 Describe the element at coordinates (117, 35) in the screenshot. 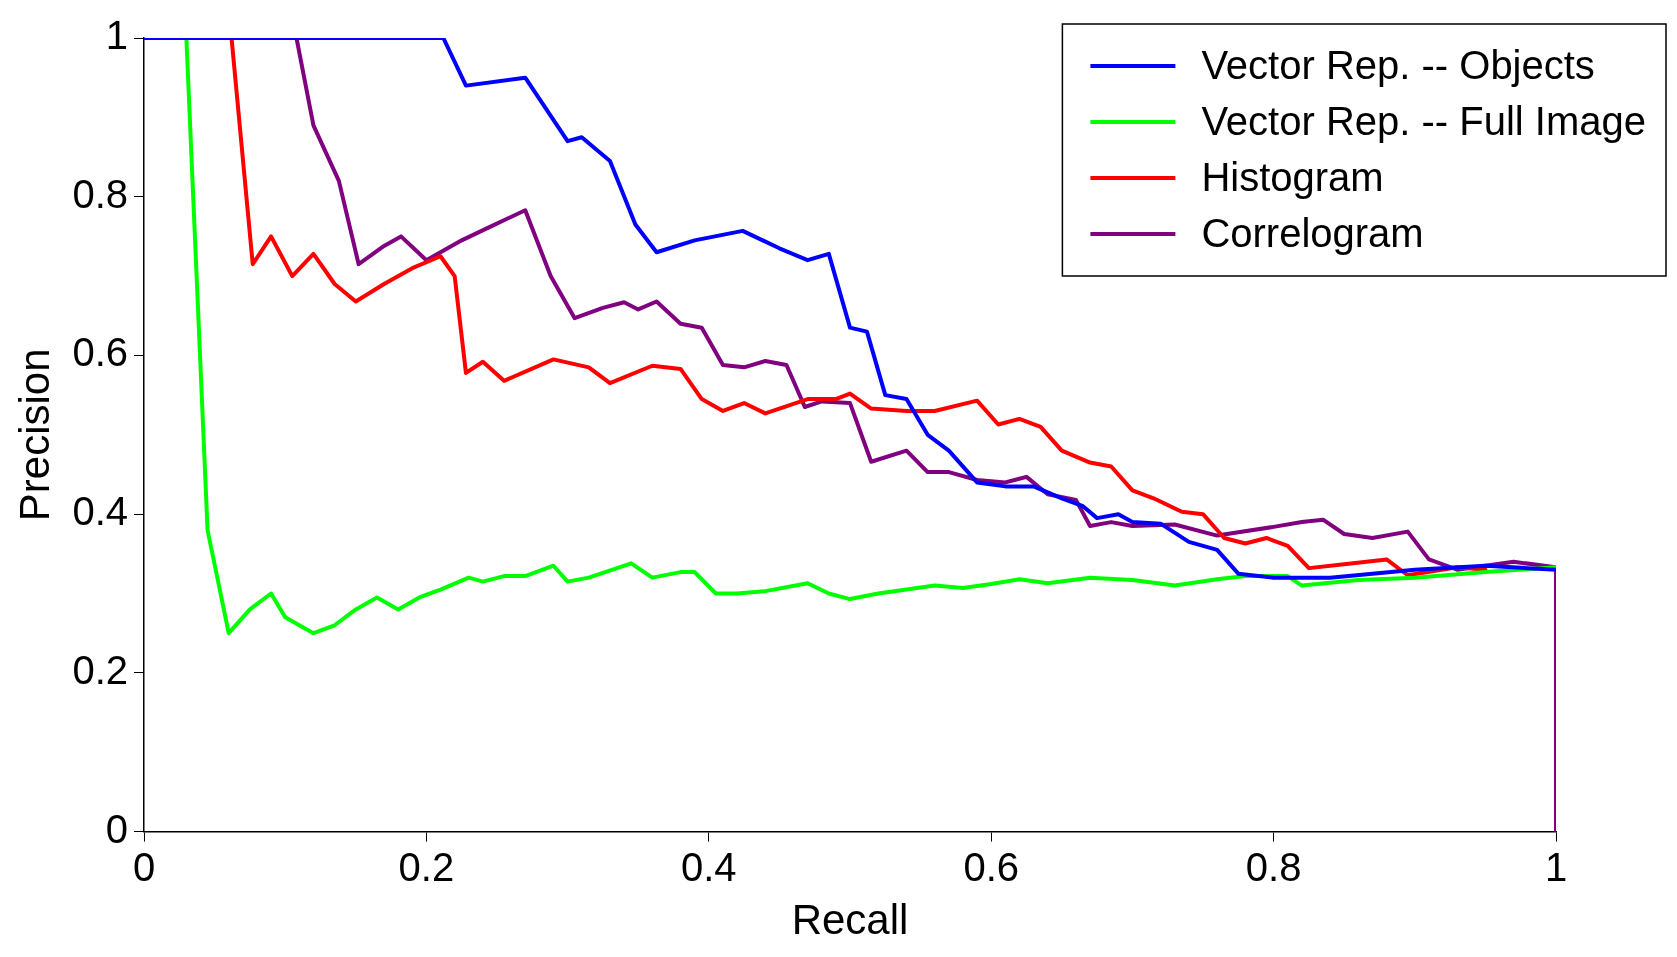

I see `y-tick-label: 1` at that location.